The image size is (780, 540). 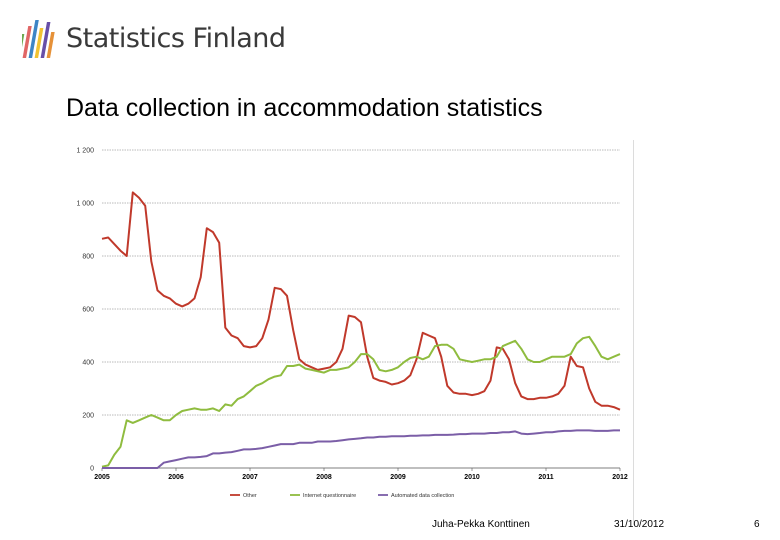 I want to click on y-tick-label: 600, so click(x=88, y=310).